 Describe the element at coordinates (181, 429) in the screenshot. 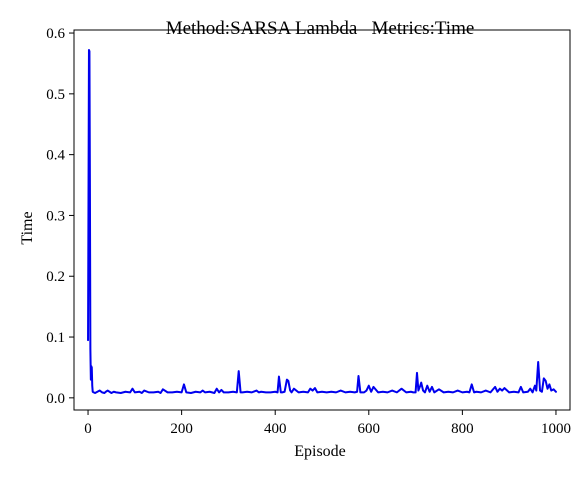

I see `x-tick-label: 200` at that location.